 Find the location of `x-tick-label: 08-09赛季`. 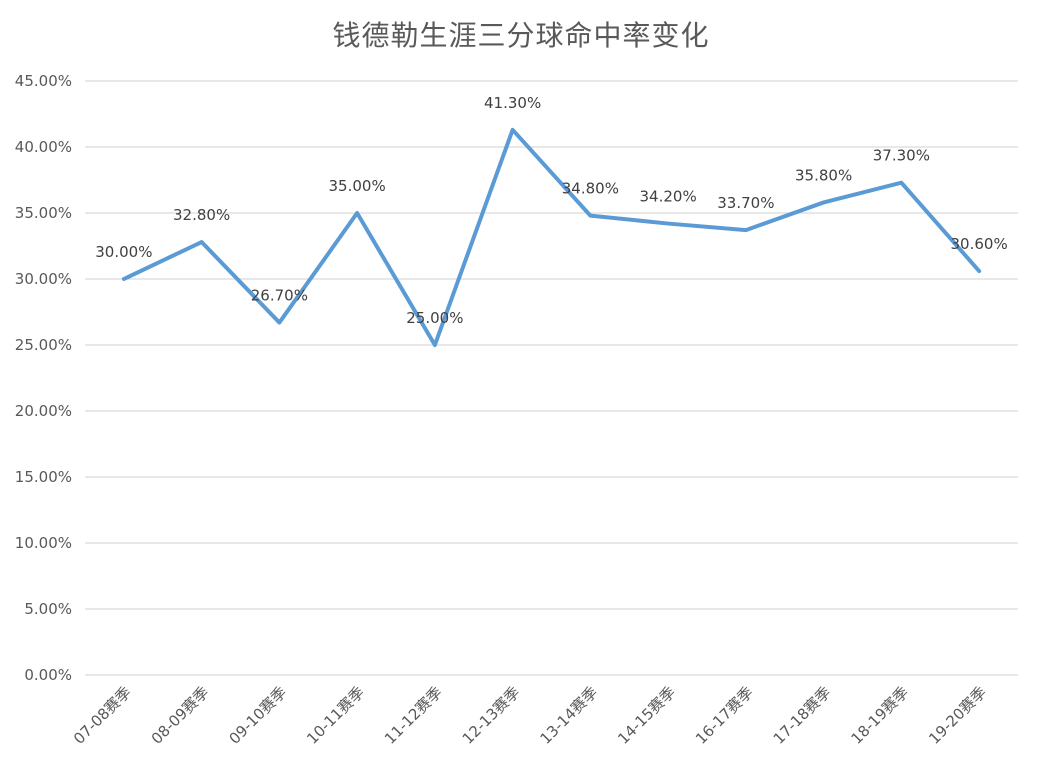

x-tick-label: 08-09赛季 is located at coordinates (180, 715).